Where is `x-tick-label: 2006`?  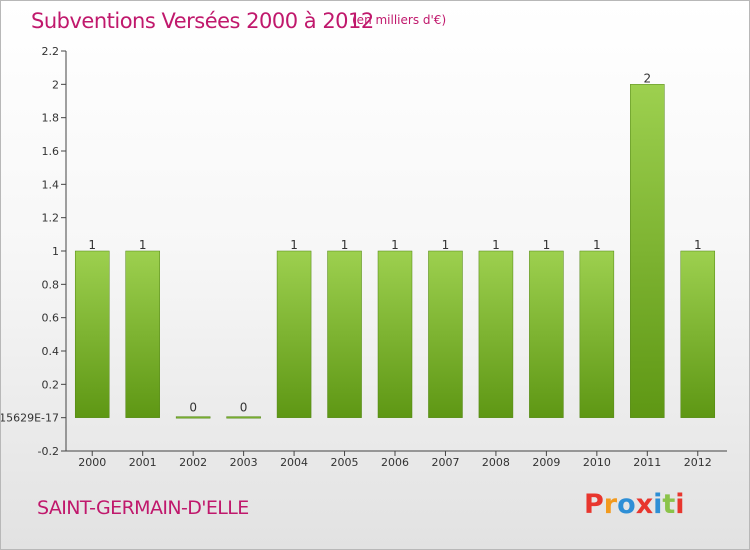 x-tick-label: 2006 is located at coordinates (395, 462).